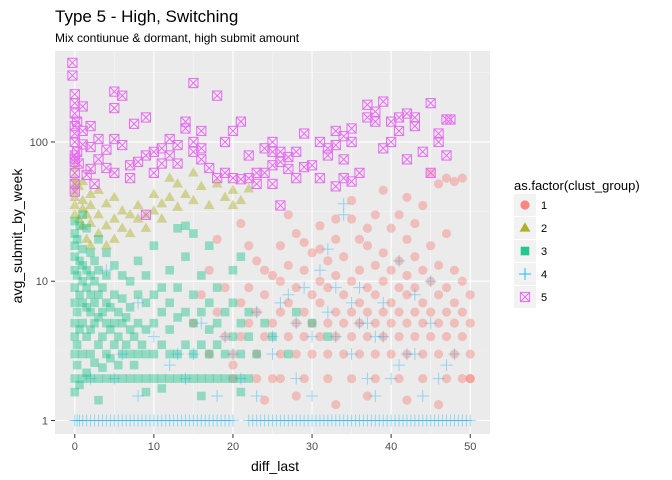  Describe the element at coordinates (525, 251) in the screenshot. I see `legend-key-square` at that location.